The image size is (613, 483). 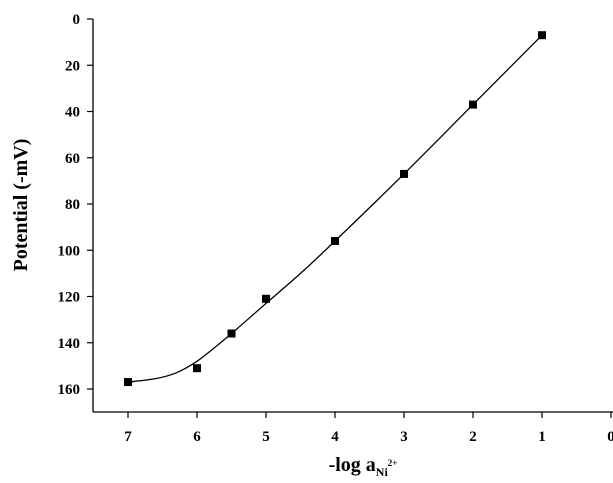 What do you see at coordinates (335, 437) in the screenshot?
I see `x-tick-label: 4` at bounding box center [335, 437].